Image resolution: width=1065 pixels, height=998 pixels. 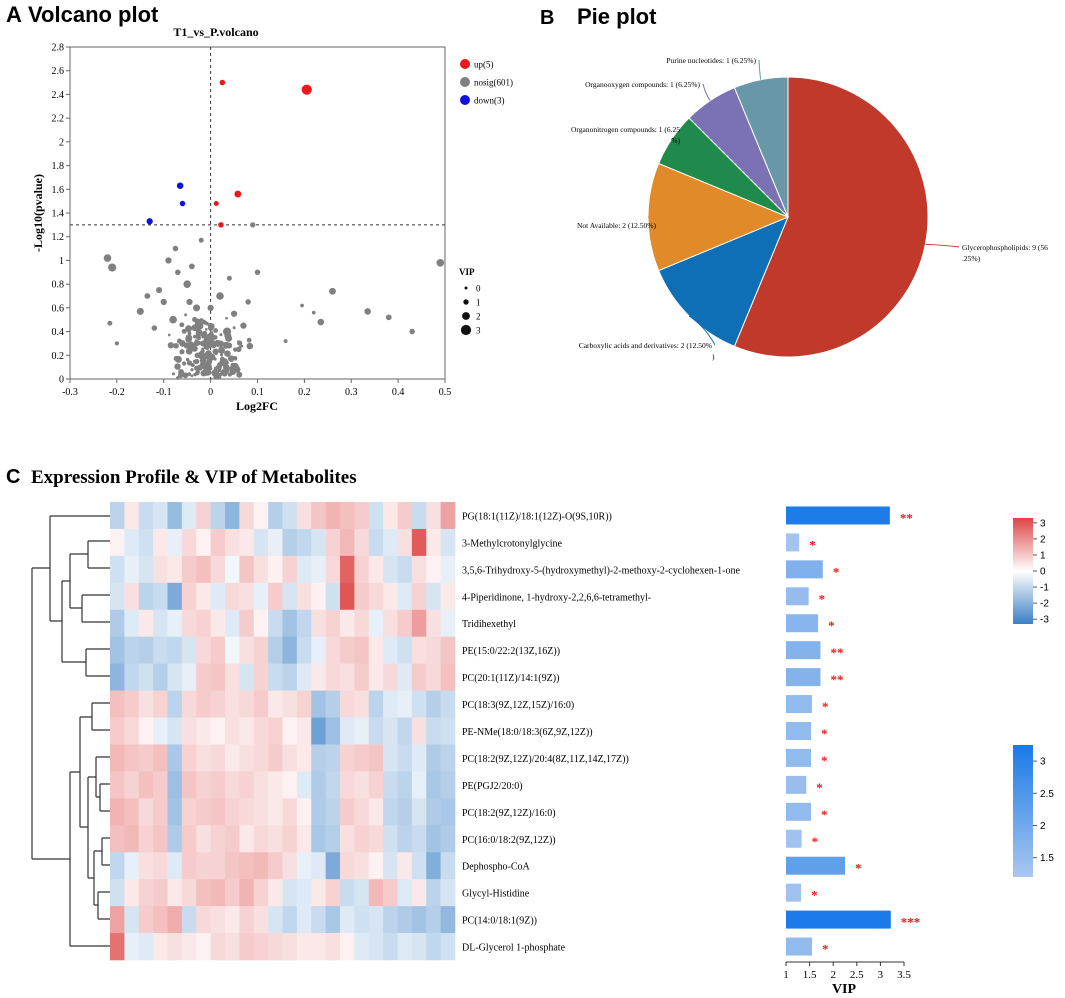 I want to click on up-point, so click(x=238, y=194).